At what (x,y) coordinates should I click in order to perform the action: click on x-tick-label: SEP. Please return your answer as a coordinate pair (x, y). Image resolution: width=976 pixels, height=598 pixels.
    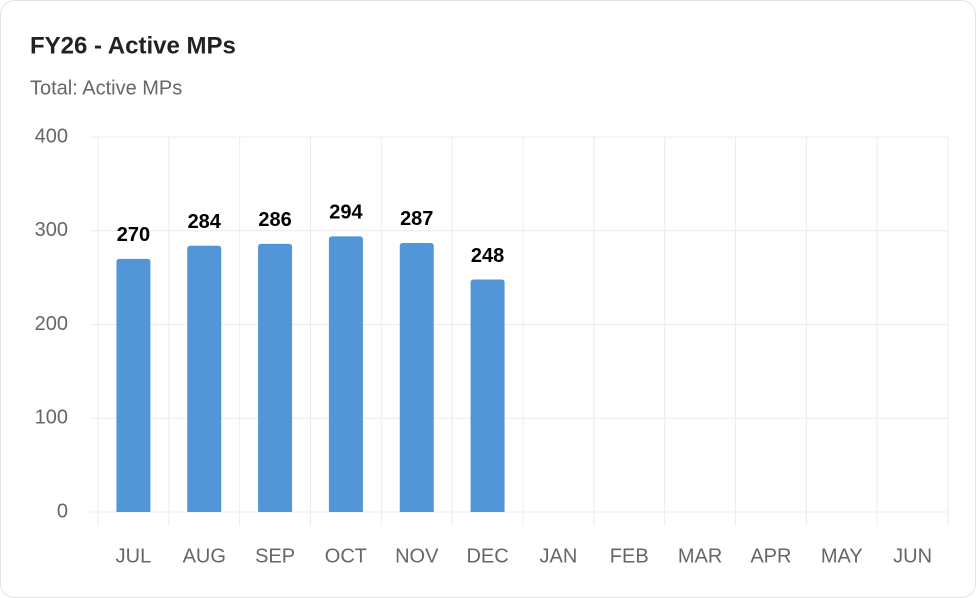
    Looking at the image, I should click on (275, 556).